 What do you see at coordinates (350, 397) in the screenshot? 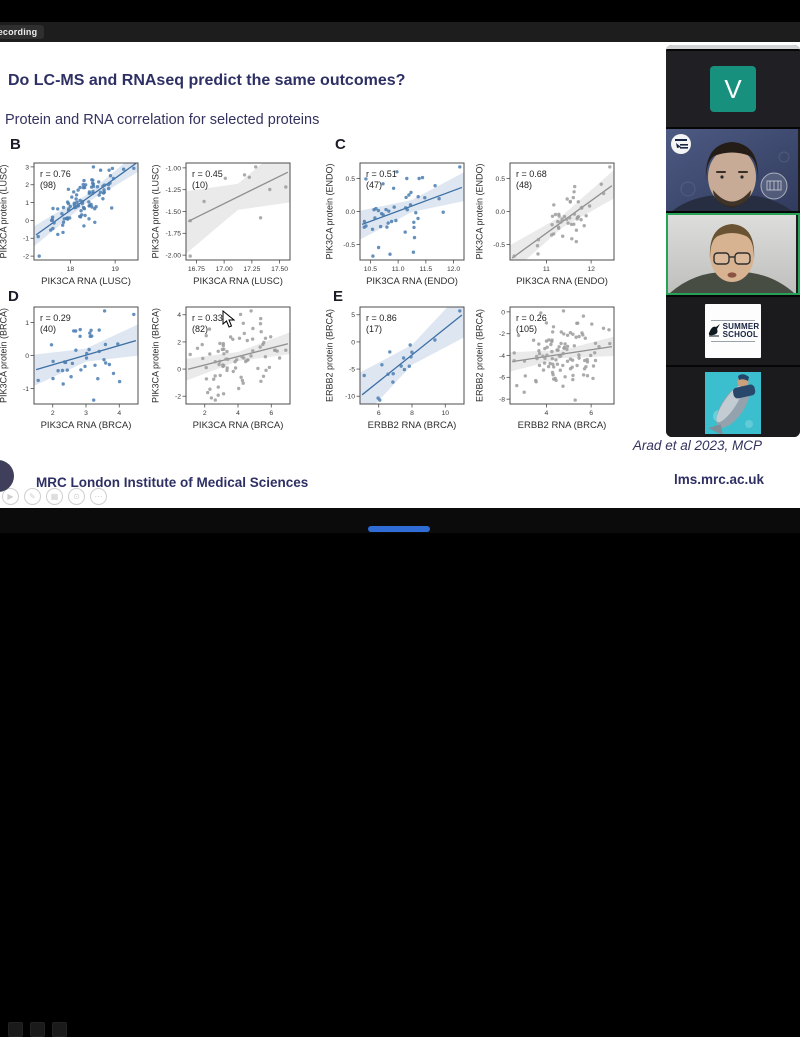
I see `svg-text: -10` at bounding box center [350, 397].